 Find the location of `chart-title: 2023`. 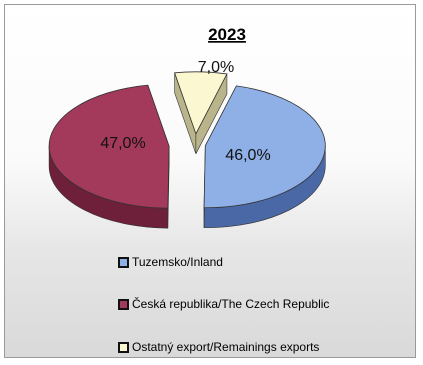

chart-title: 2023 is located at coordinates (227, 34).